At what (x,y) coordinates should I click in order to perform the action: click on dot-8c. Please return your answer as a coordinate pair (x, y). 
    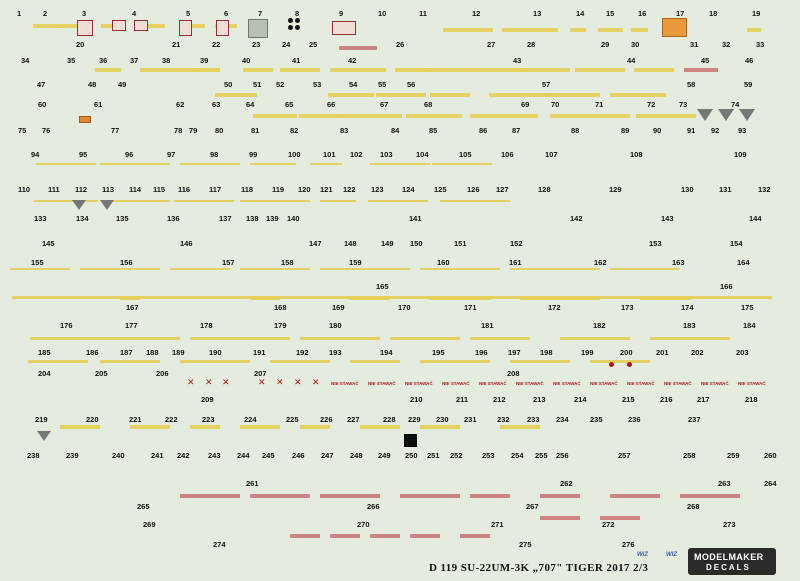
    Looking at the image, I should click on (290, 27).